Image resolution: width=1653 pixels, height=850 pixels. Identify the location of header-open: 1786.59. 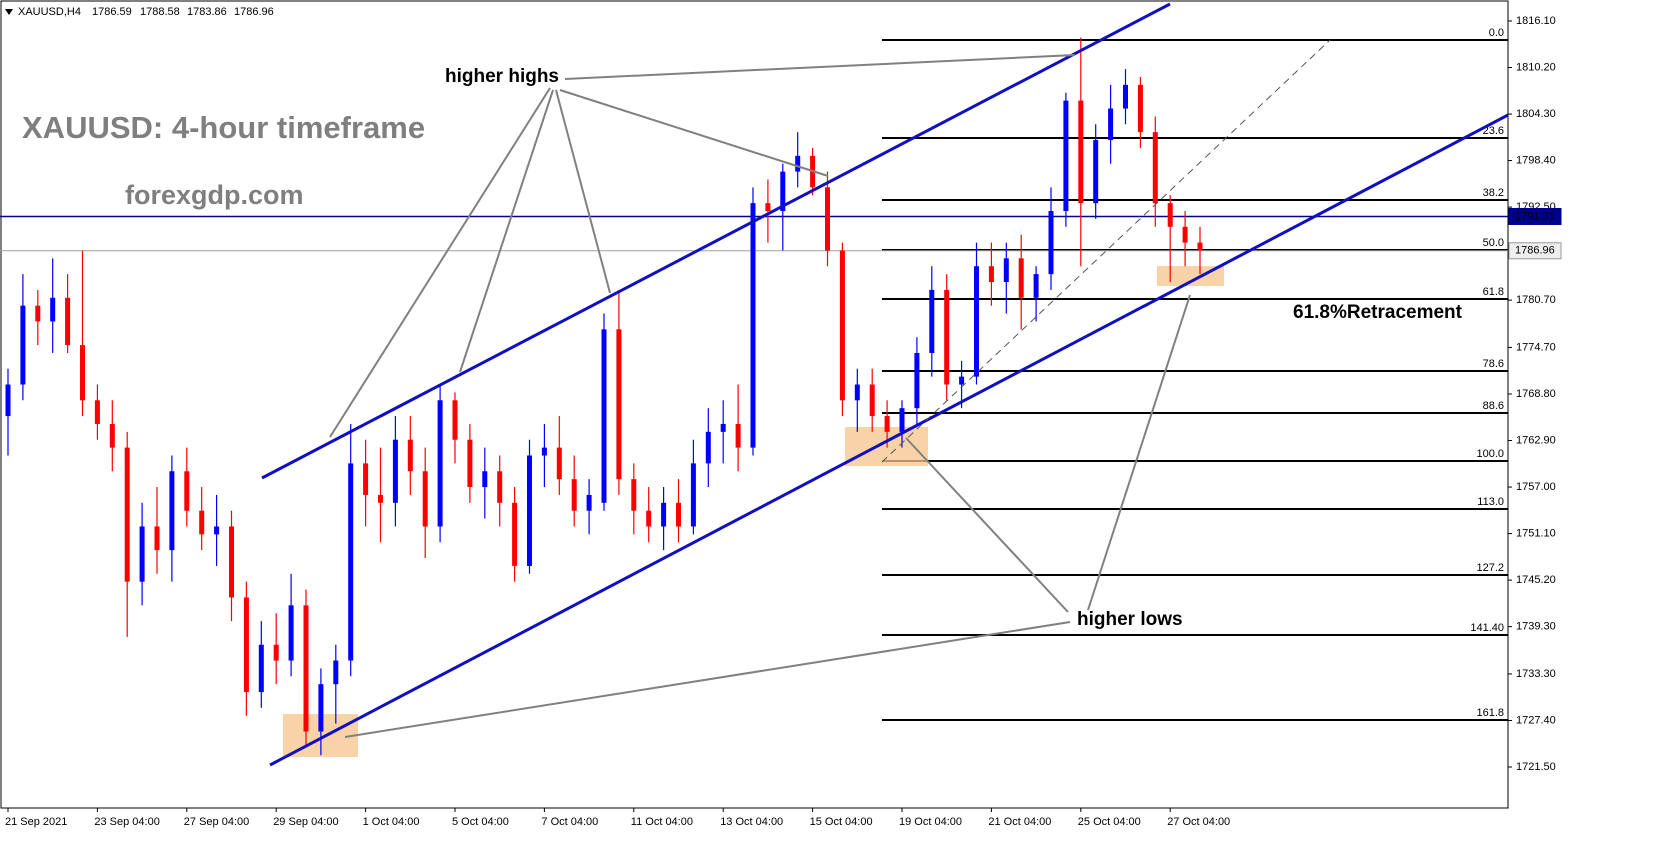
(112, 12).